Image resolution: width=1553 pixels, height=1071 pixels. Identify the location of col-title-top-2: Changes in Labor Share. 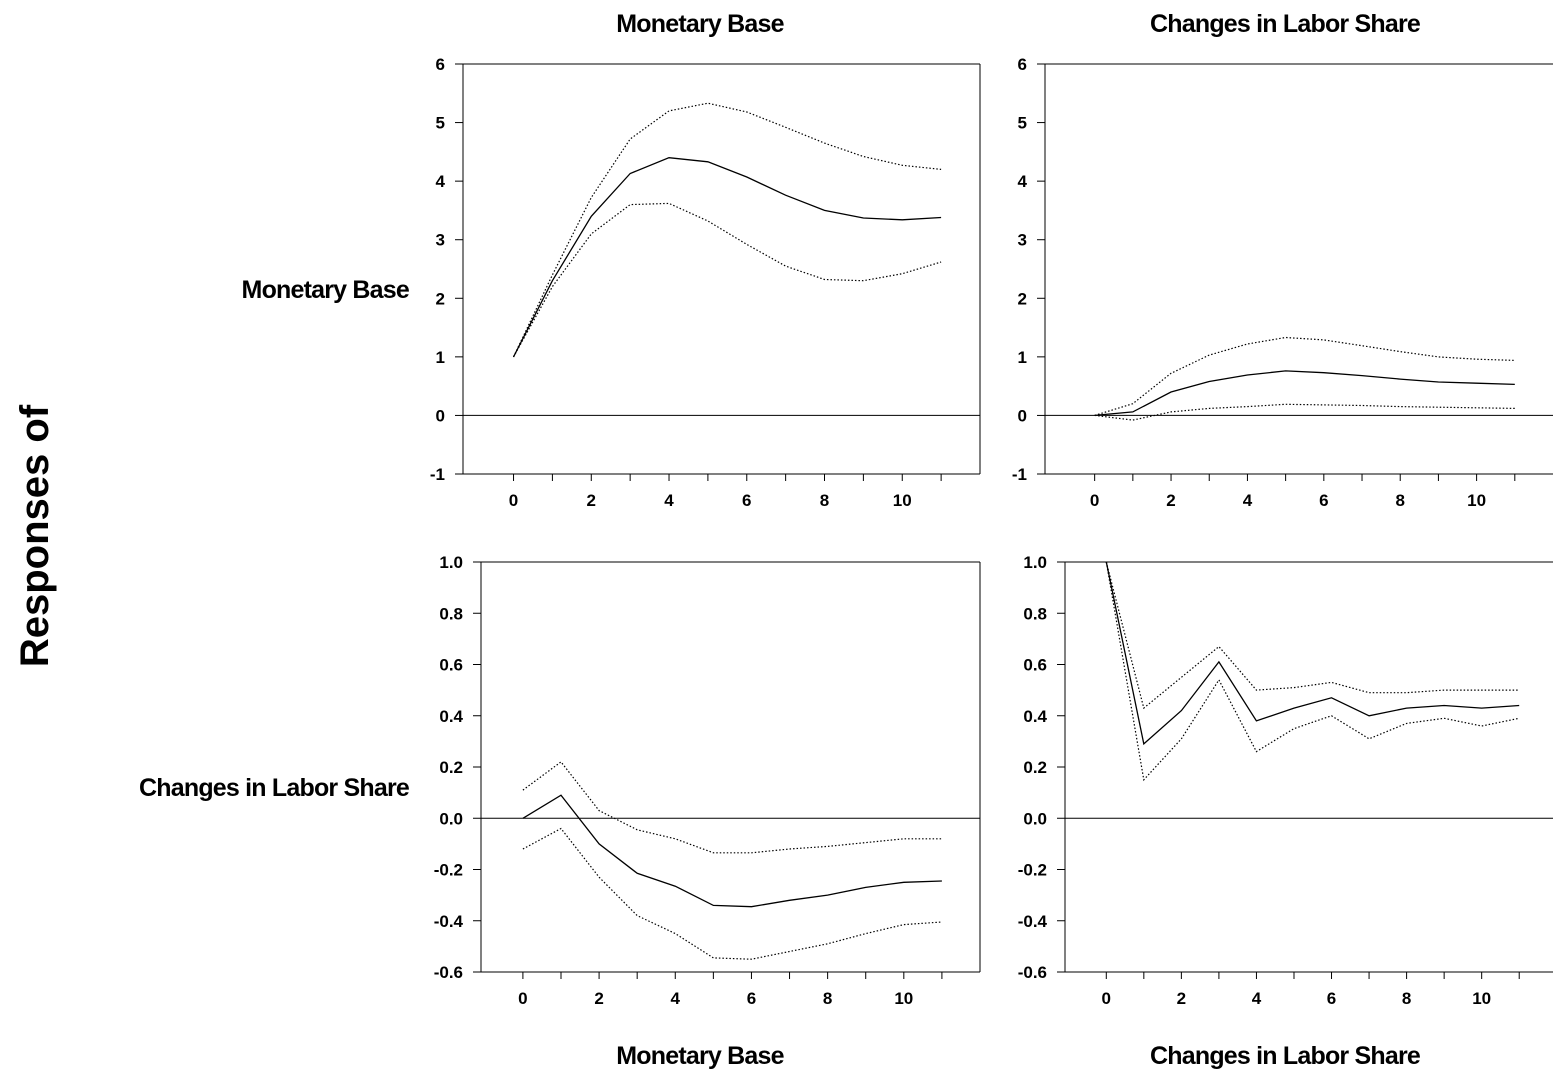
(1285, 24).